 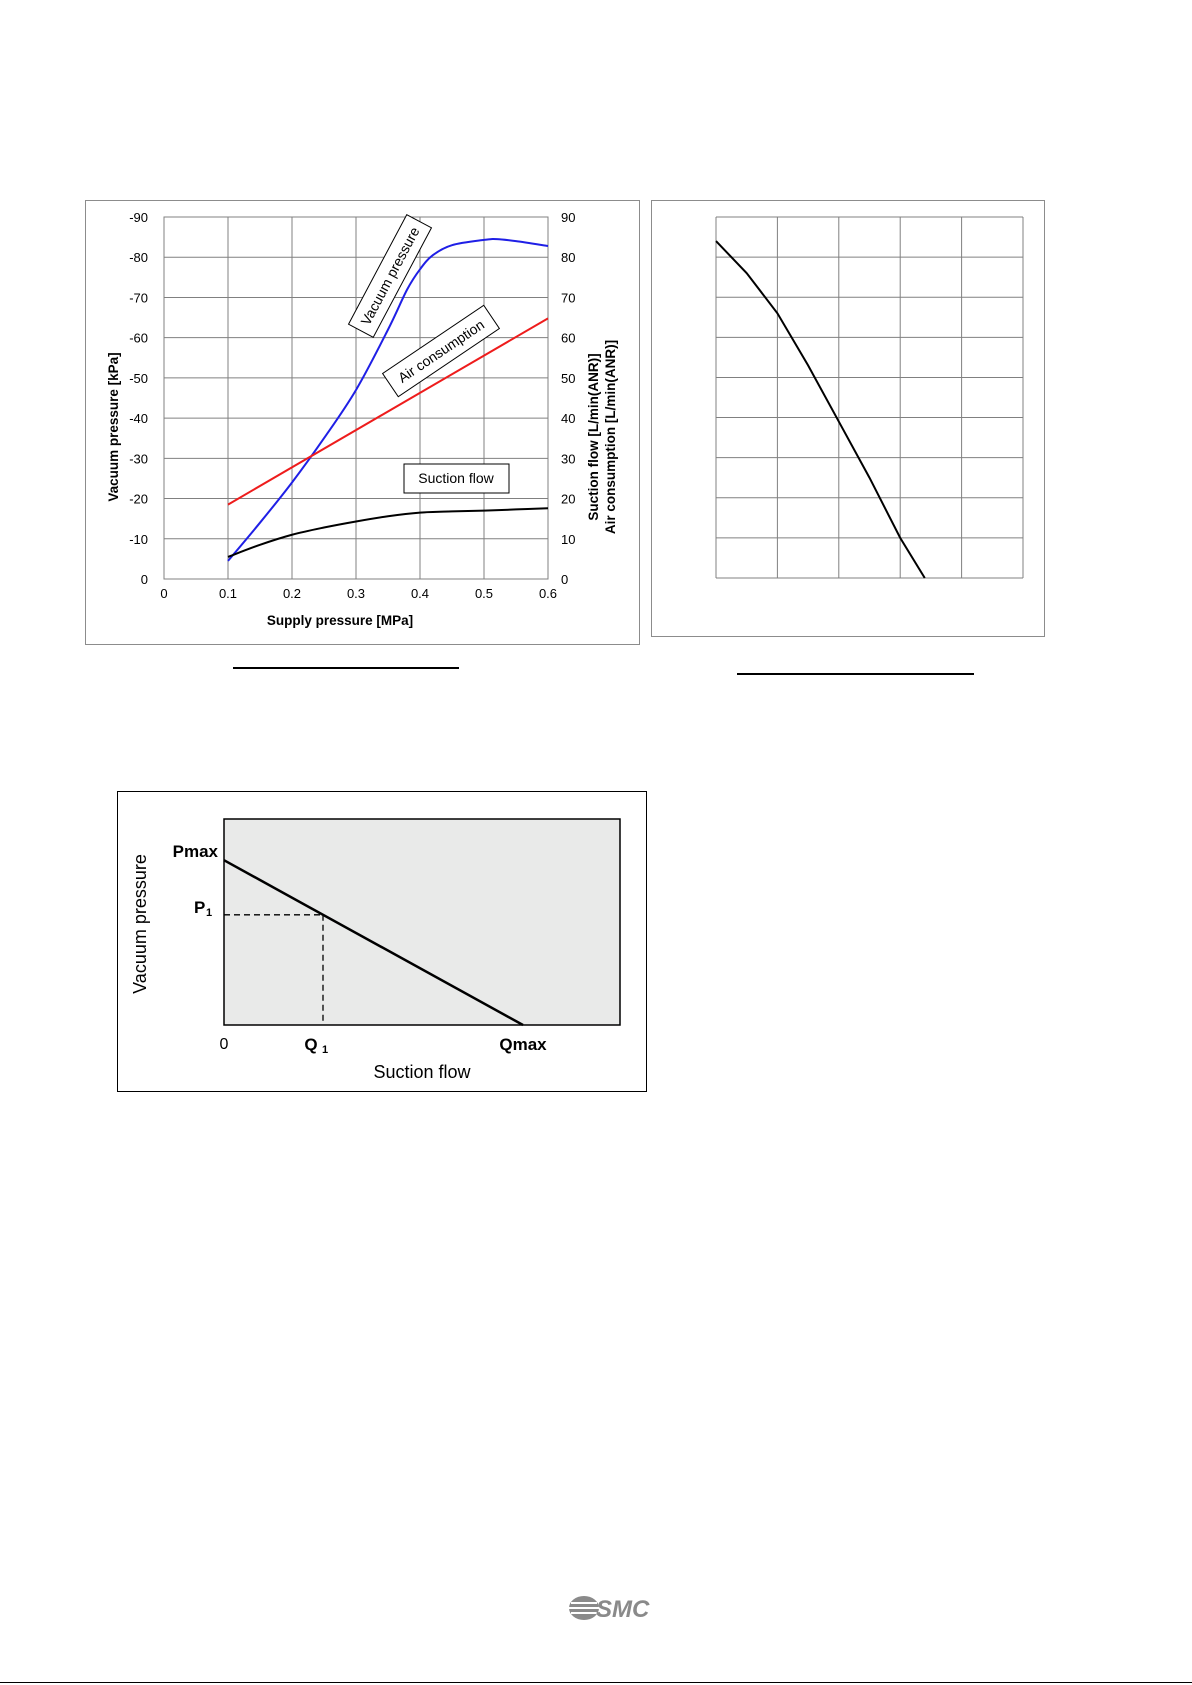 I want to click on x-tick-label: 0.6, so click(x=548, y=593).